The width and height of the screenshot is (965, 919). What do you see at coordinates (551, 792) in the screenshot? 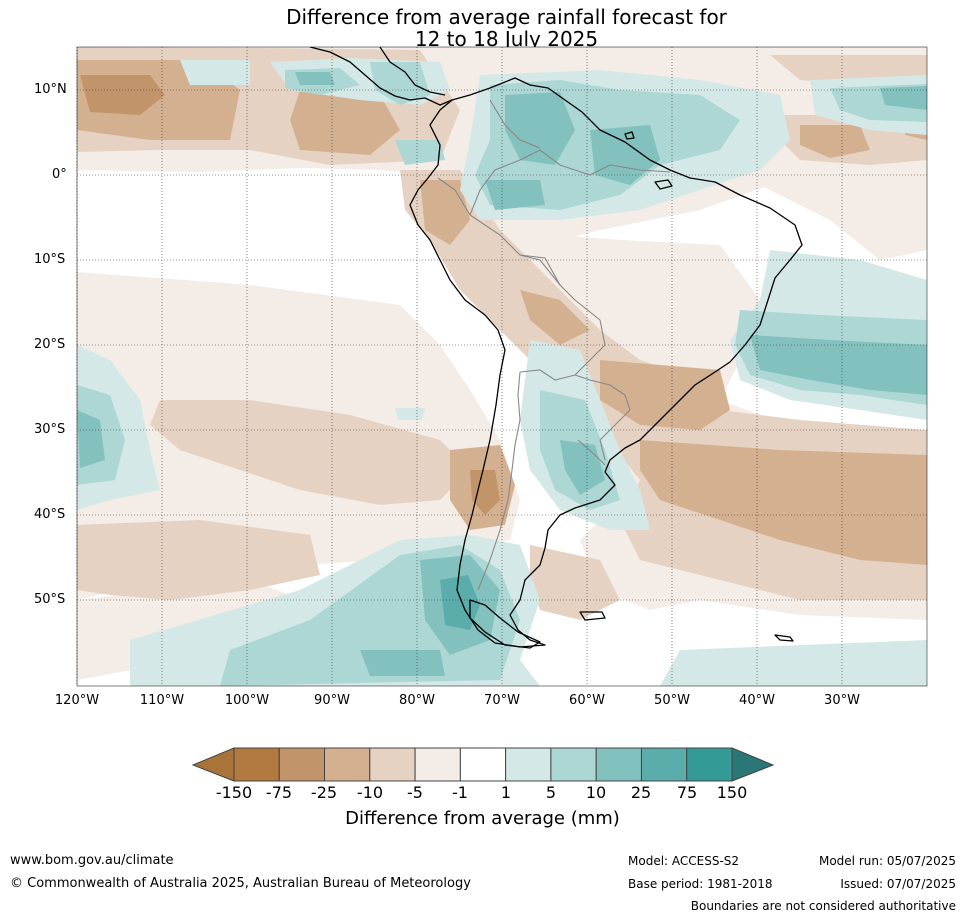
I see `colorbar-tick: 5` at bounding box center [551, 792].